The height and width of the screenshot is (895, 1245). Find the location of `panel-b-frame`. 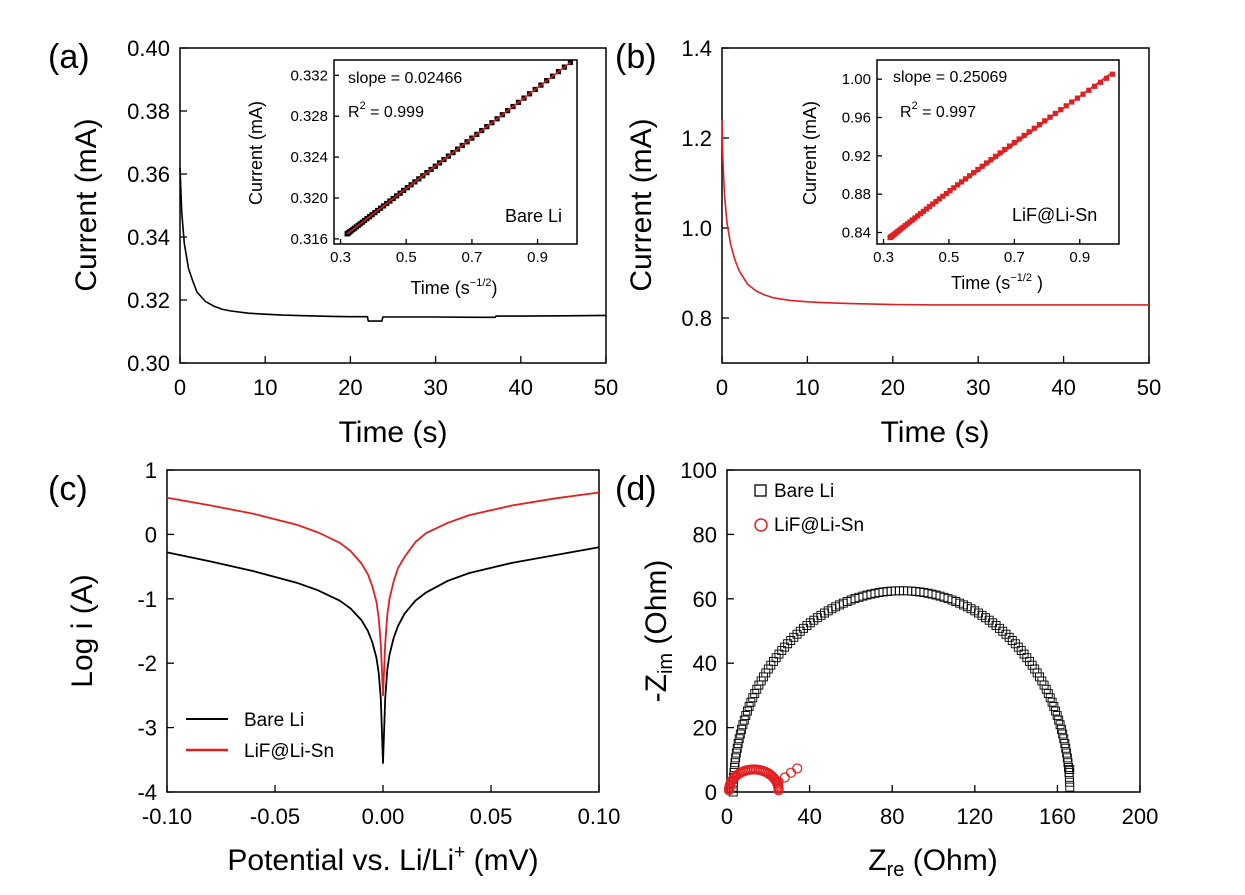

panel-b-frame is located at coordinates (935, 205).